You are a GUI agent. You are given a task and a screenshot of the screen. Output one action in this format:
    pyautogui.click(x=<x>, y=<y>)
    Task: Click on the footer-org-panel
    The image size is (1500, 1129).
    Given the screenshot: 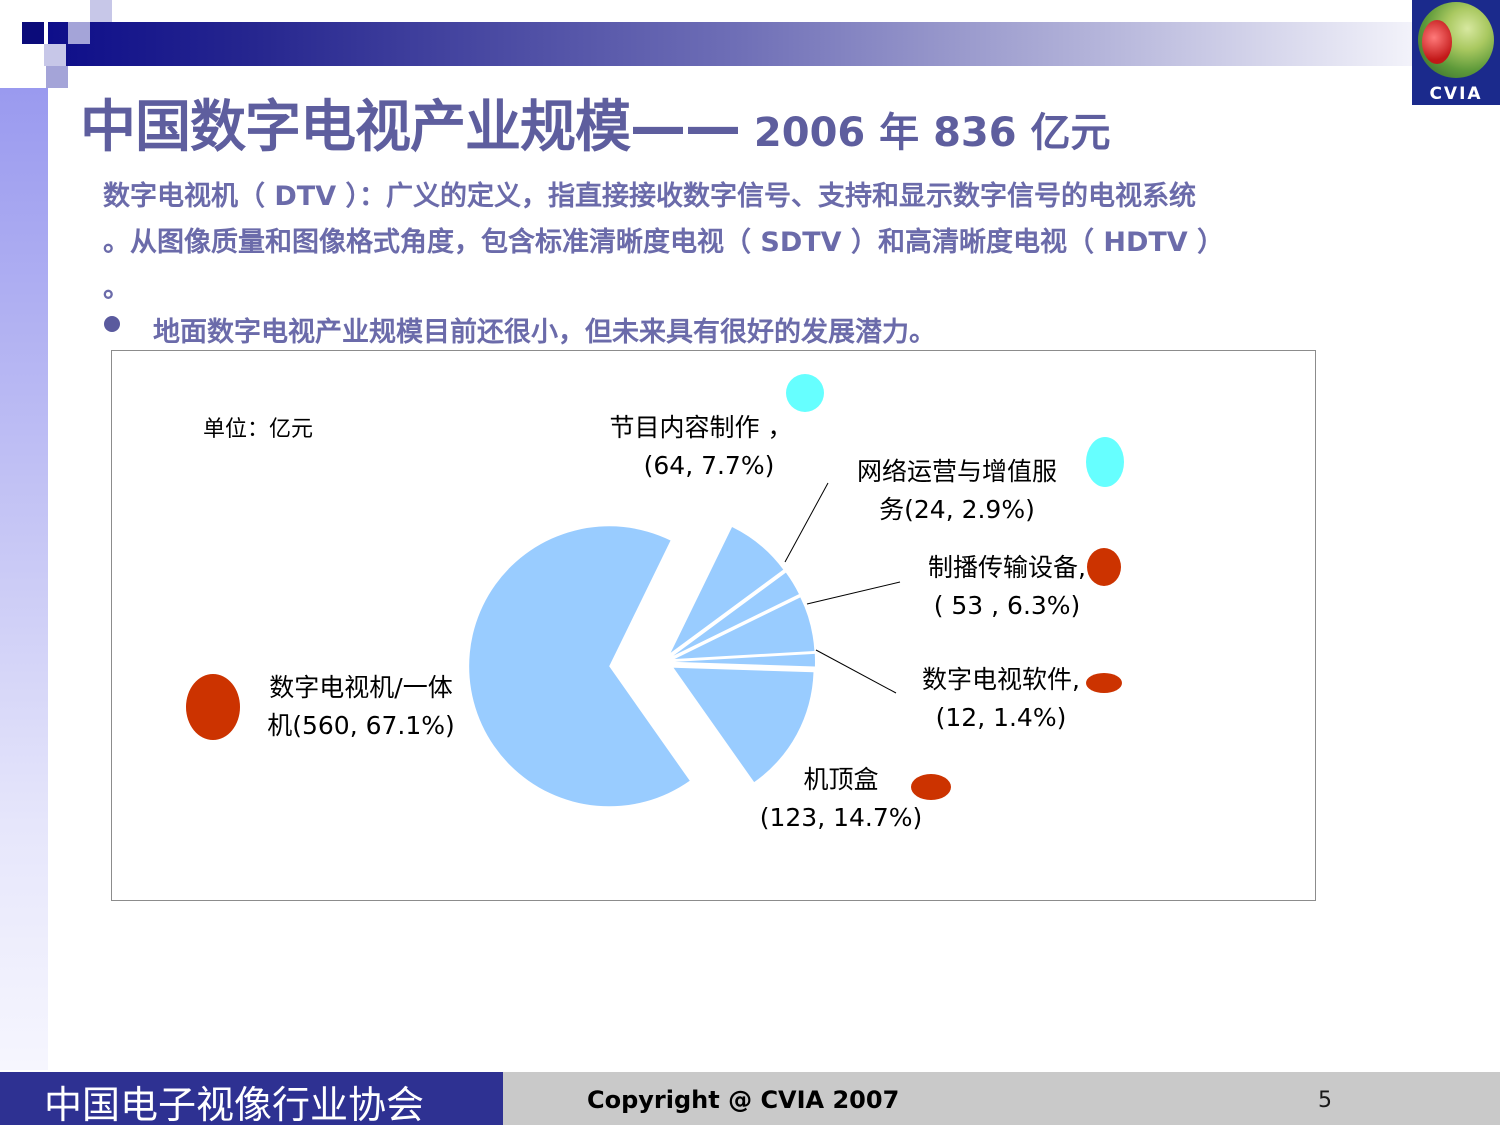 What is the action you would take?
    pyautogui.click(x=251, y=1098)
    